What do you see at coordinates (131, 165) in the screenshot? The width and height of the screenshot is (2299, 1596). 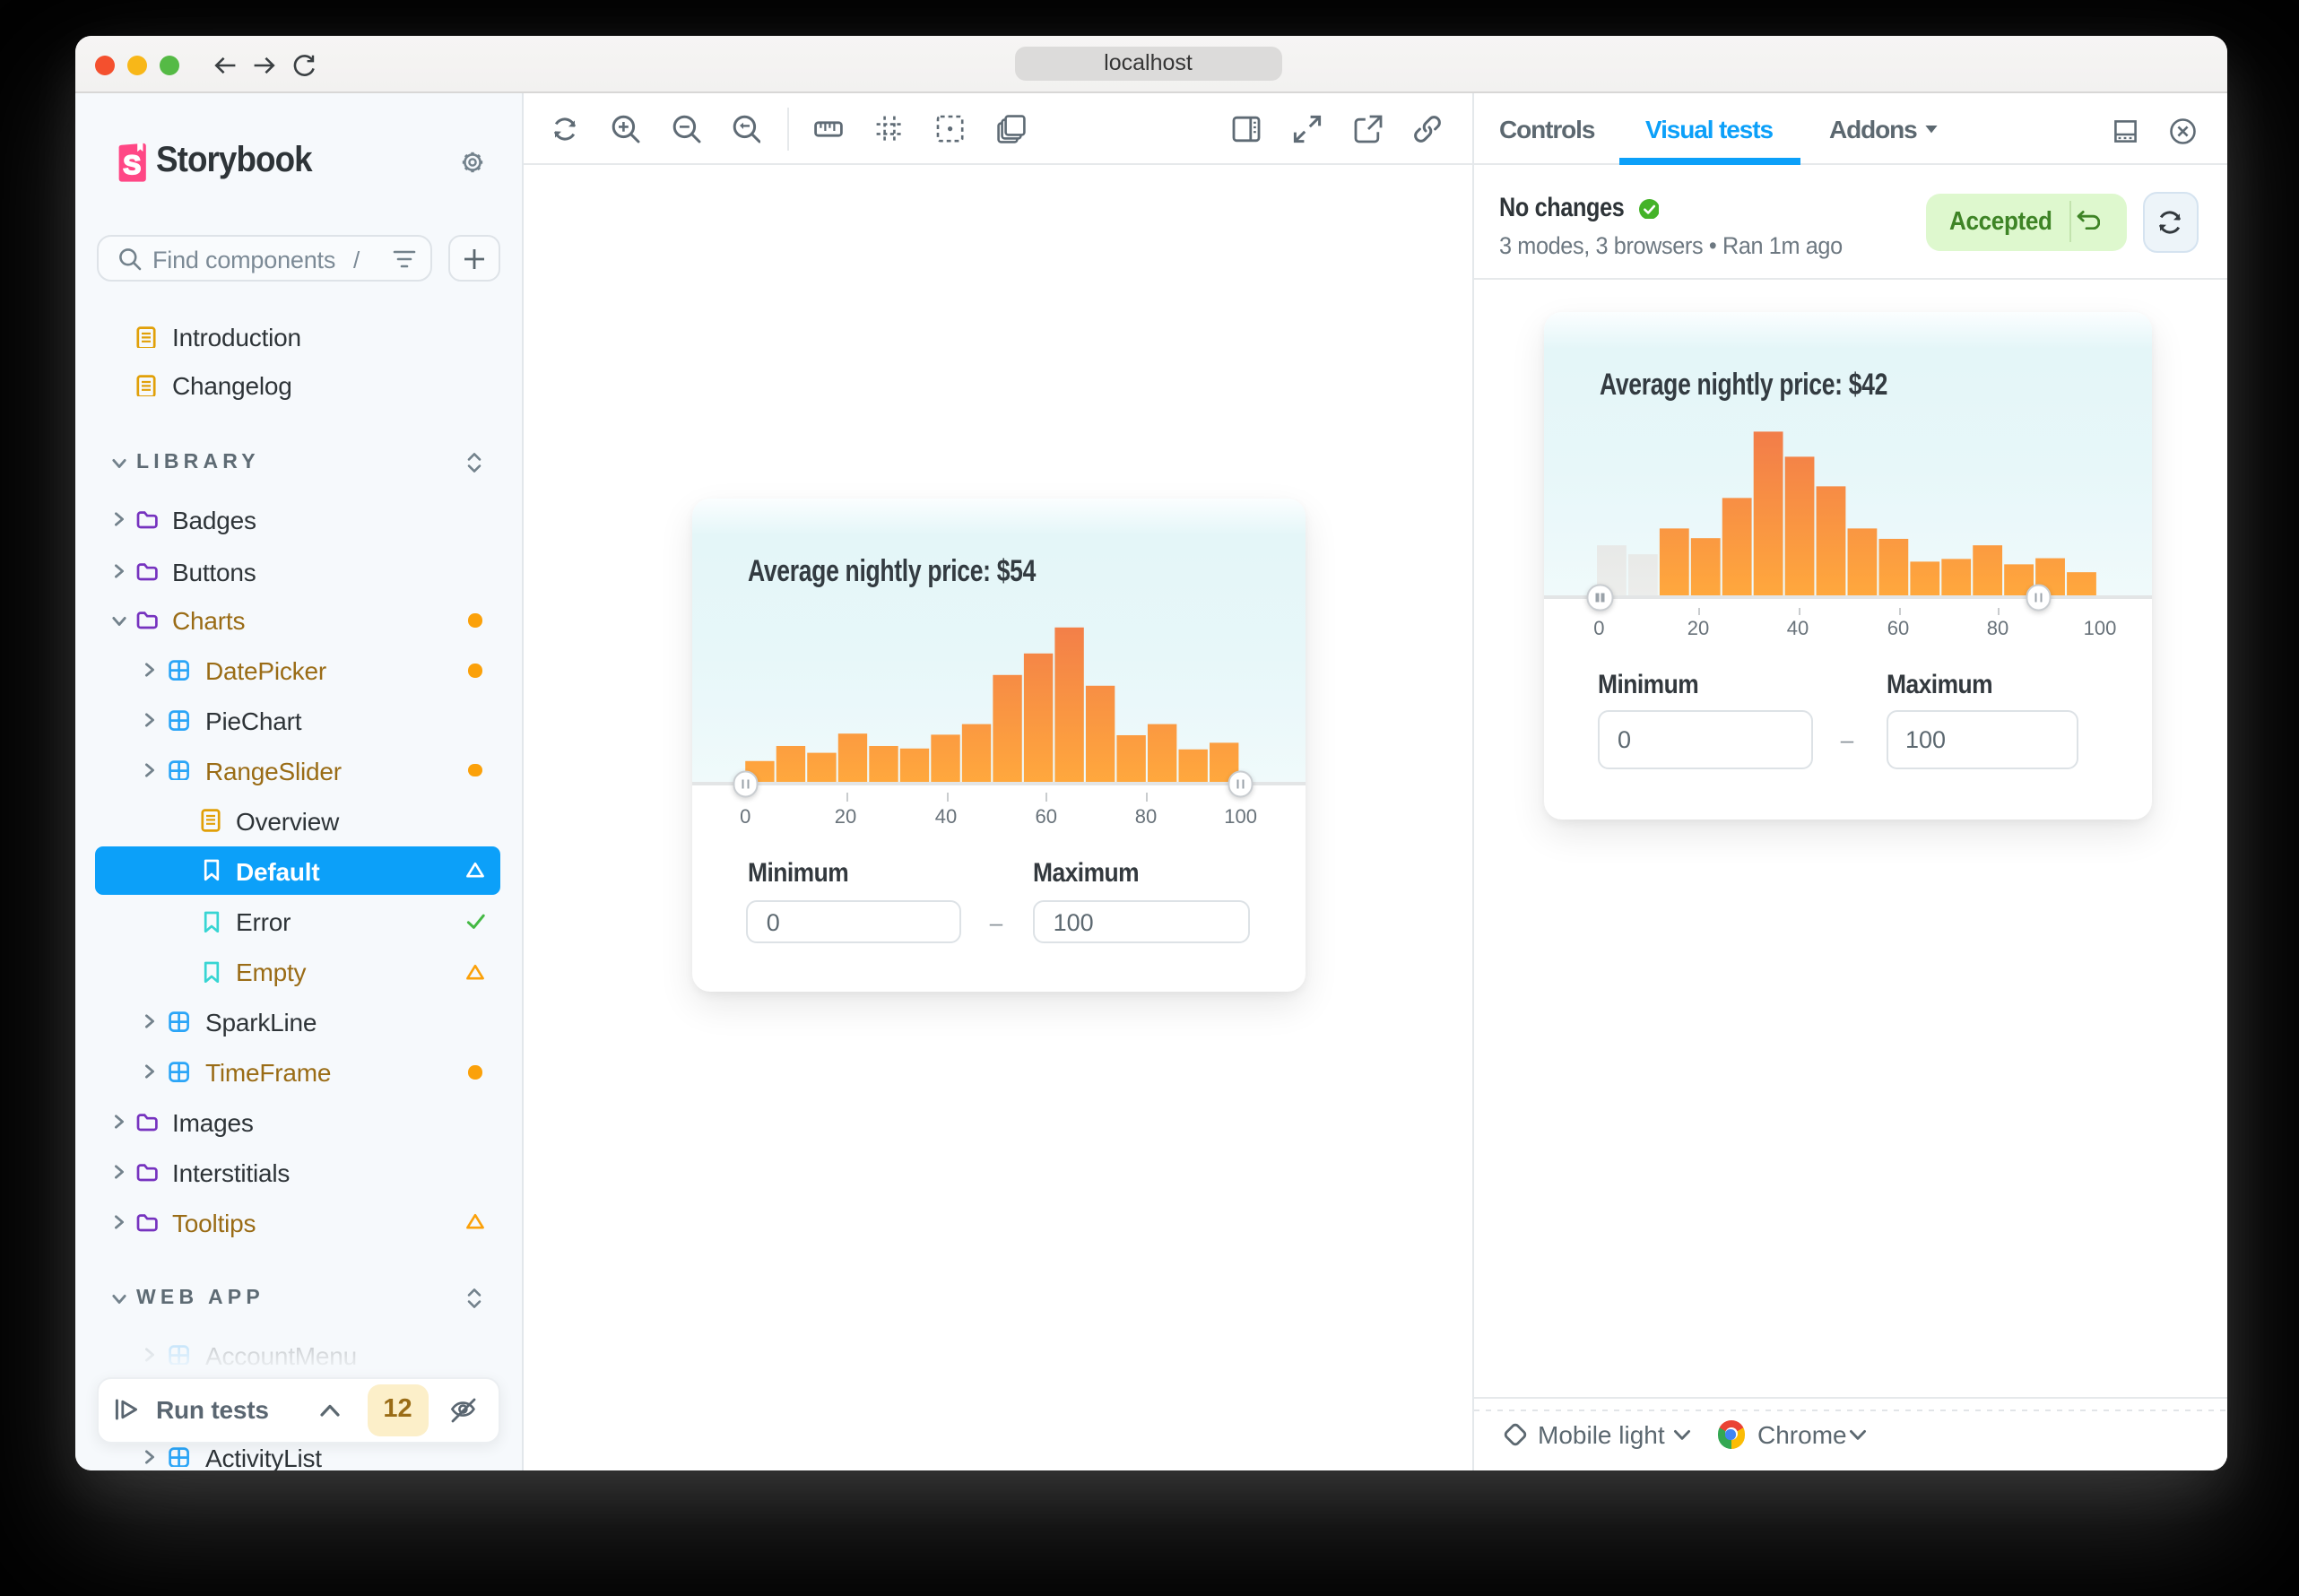 I see `svg-text: S` at bounding box center [131, 165].